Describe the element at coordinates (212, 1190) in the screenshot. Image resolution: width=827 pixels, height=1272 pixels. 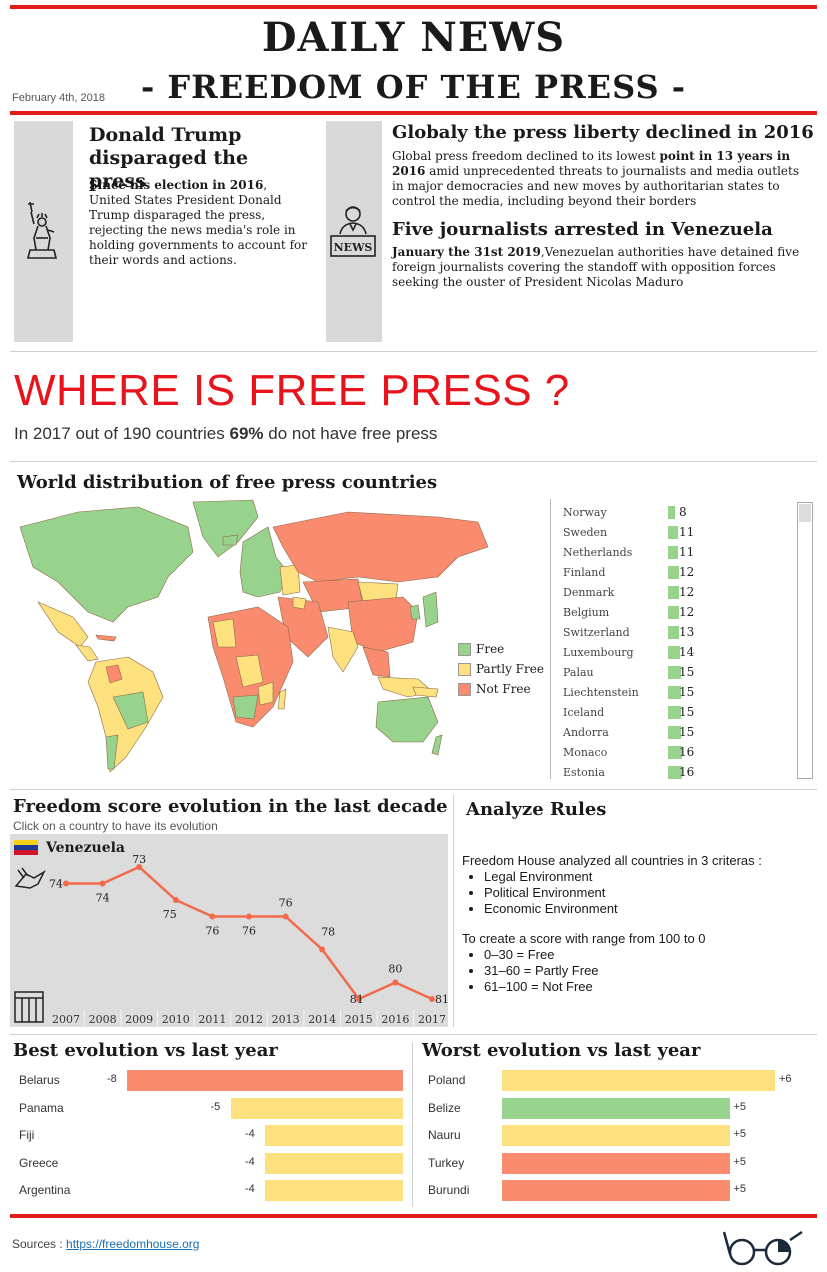
I see `best-row: Argentina -4` at that location.